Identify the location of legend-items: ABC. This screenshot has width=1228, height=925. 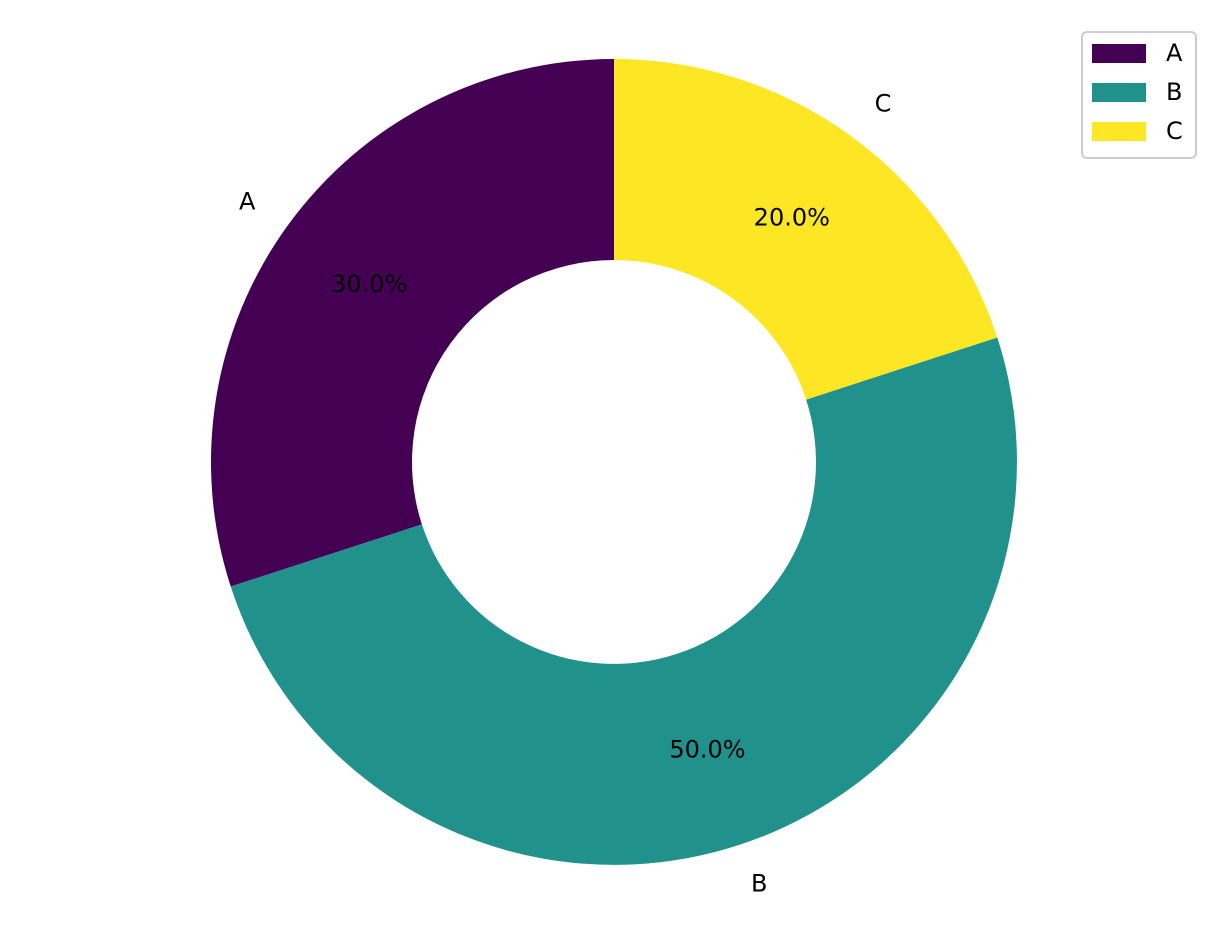
(1137, 92).